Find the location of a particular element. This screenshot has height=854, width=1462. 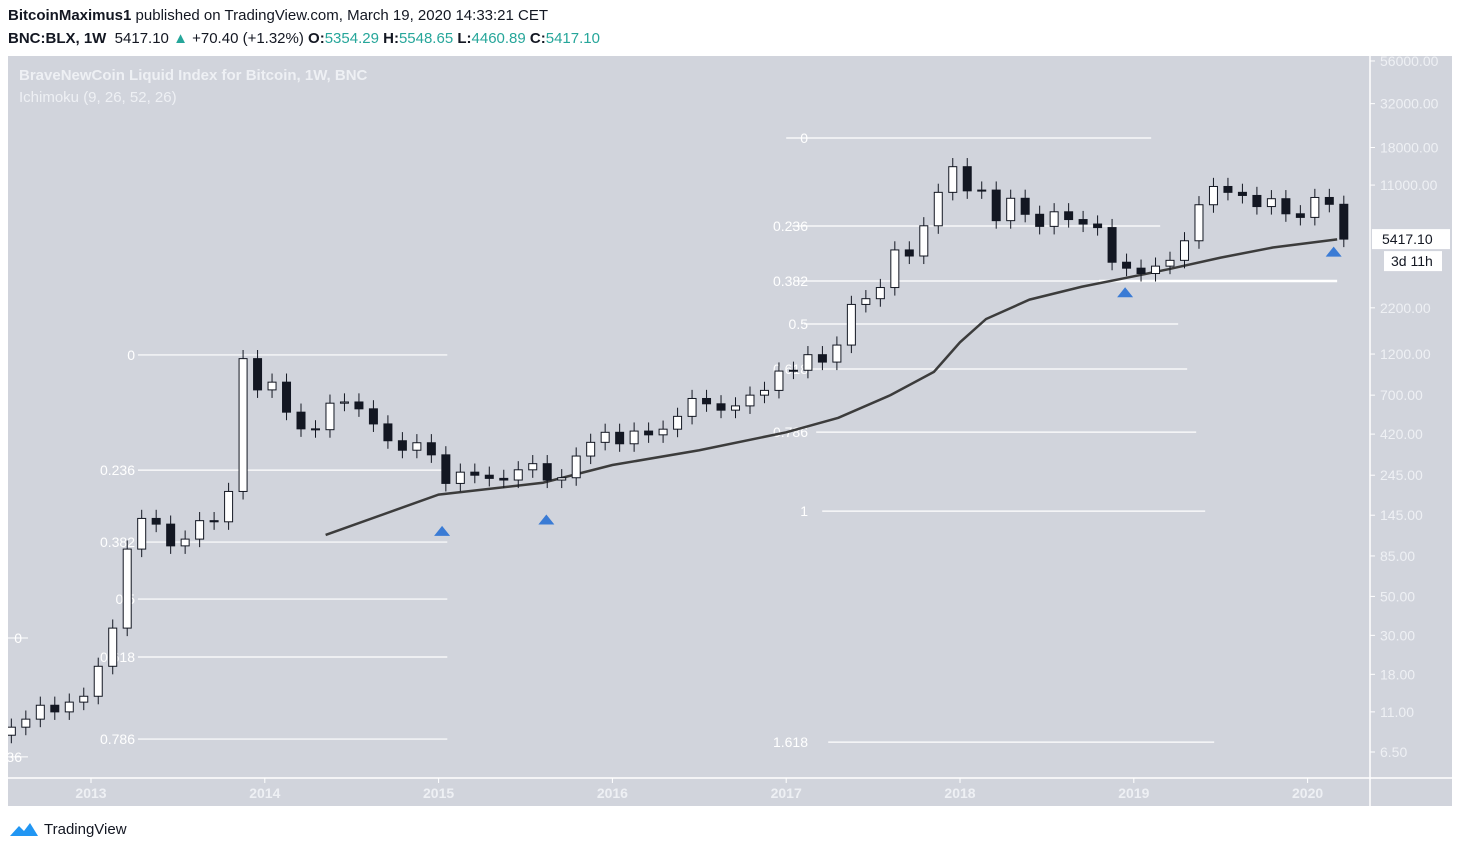

cloud-logo-icon is located at coordinates (24, 829).